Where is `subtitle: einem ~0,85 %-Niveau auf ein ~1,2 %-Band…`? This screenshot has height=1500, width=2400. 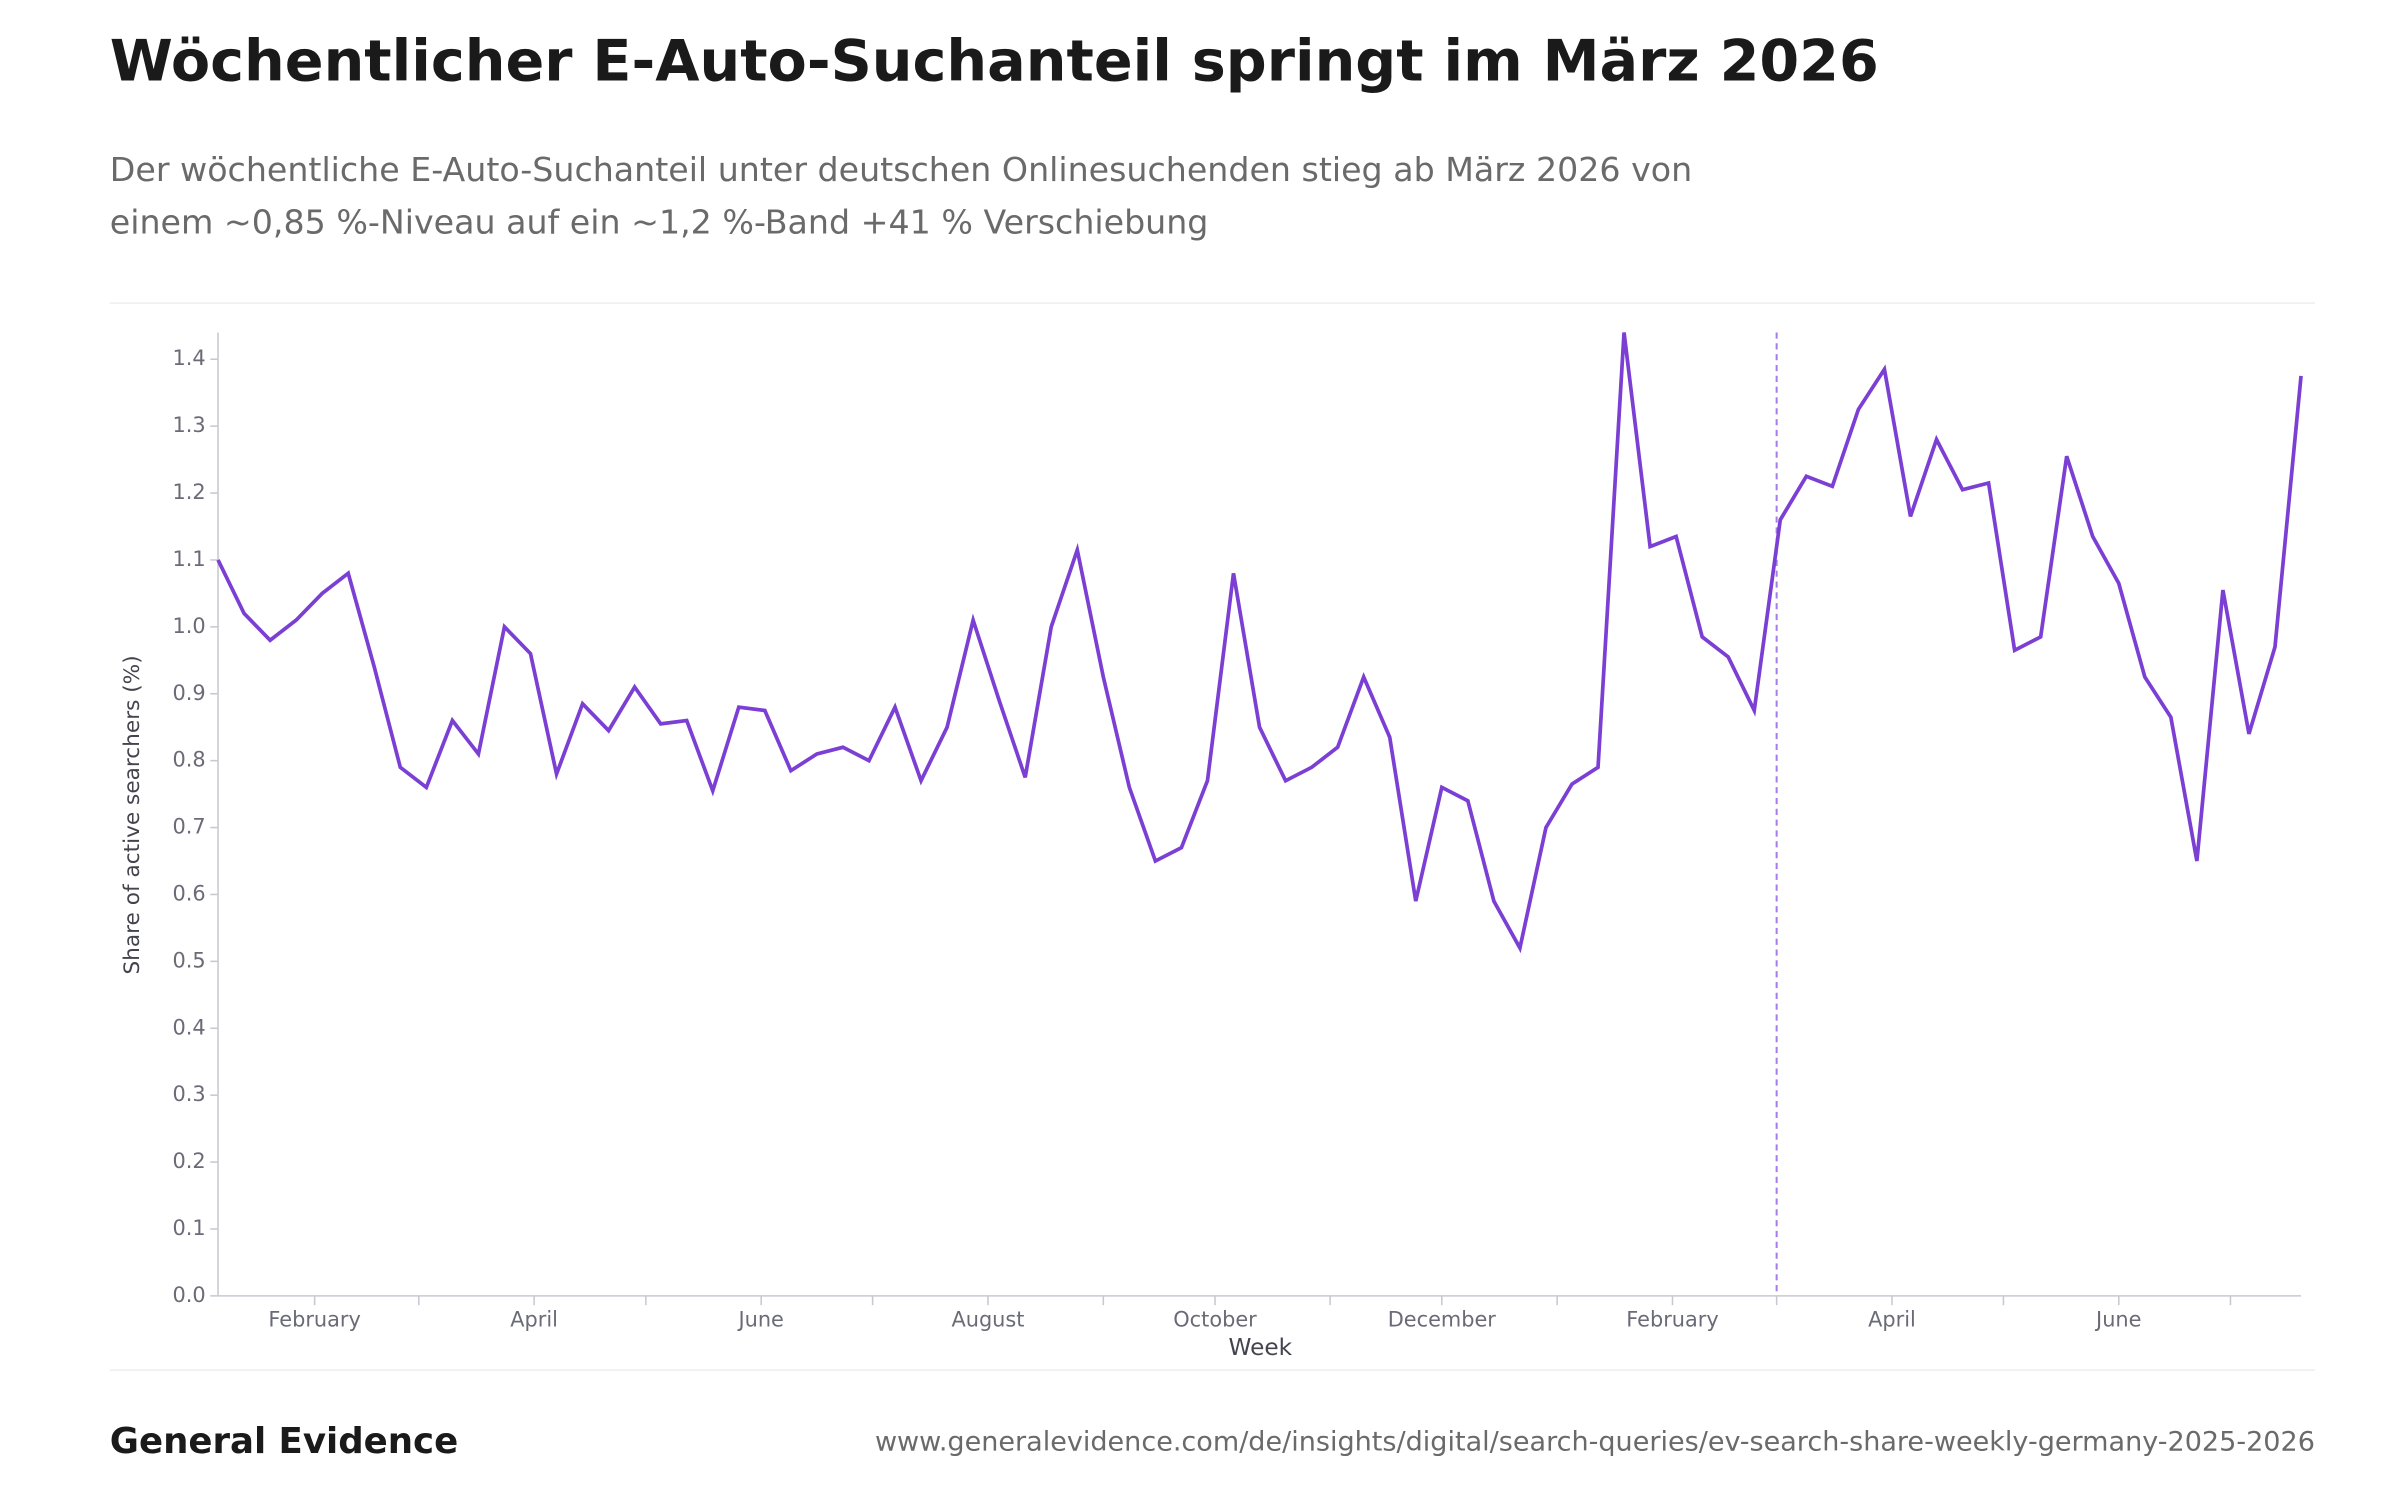 subtitle: einem ~0,85 %-Niveau auf ein ~1,2 %-Band… is located at coordinates (659, 222).